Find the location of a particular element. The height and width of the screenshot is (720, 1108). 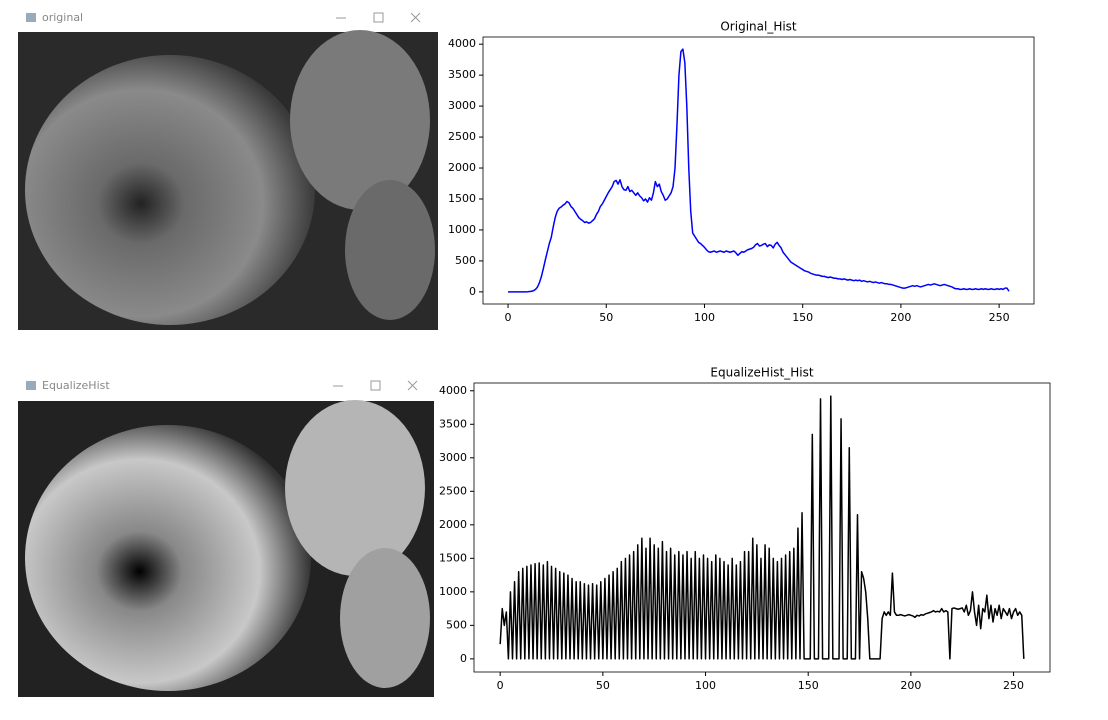

window-title: original is located at coordinates (62, 17).